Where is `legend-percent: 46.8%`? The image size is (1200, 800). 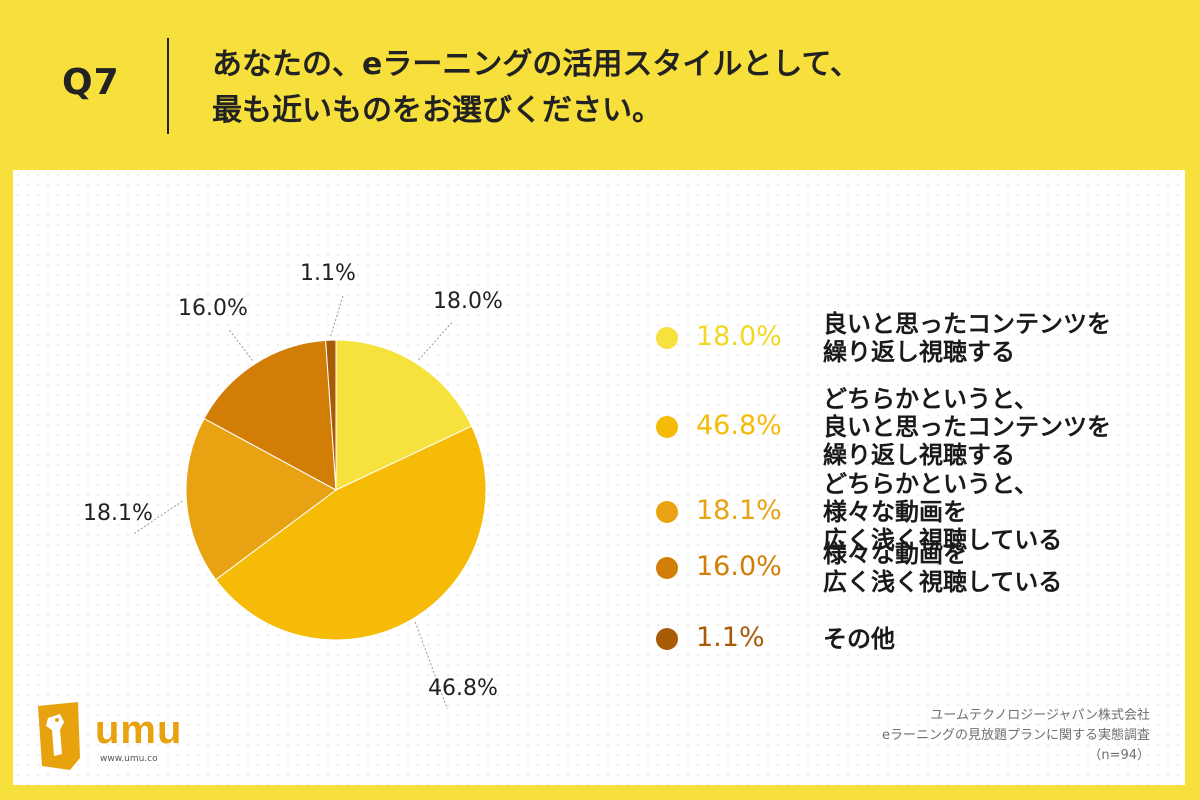
legend-percent: 46.8% is located at coordinates (739, 425).